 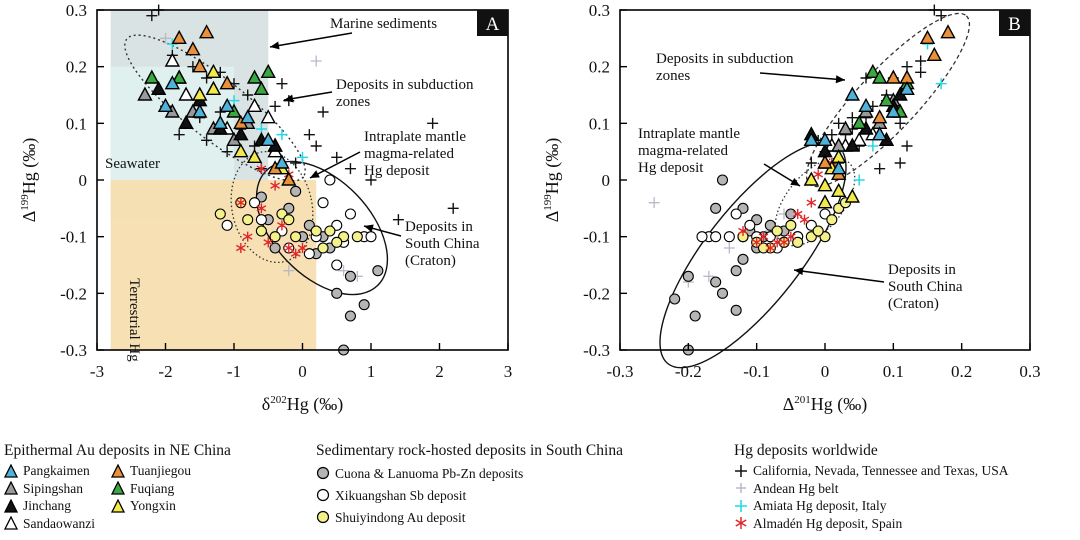 I want to click on legend-item-andean: Andean Hg belt, so click(x=907, y=489).